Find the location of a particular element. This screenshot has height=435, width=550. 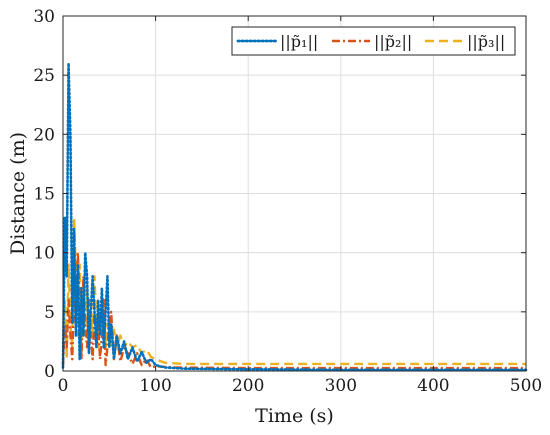

y-tick-label: 0 is located at coordinates (49, 372).